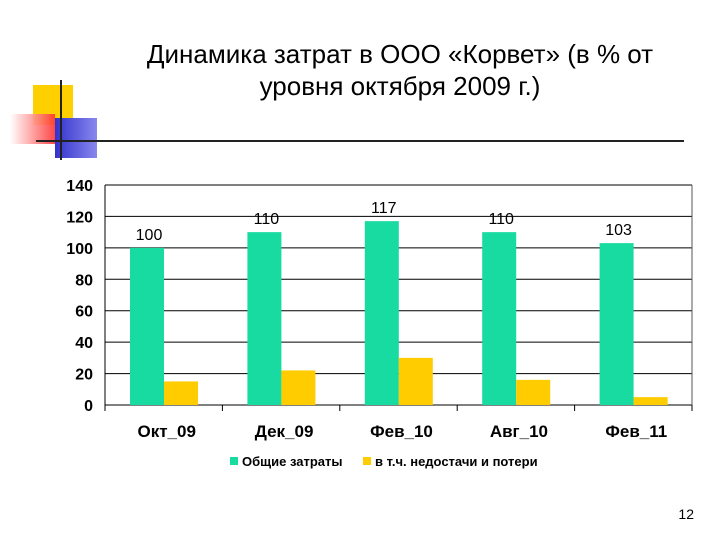 This screenshot has width=720, height=540. Describe the element at coordinates (384, 208) in the screenshot. I see `data-label: 117` at that location.